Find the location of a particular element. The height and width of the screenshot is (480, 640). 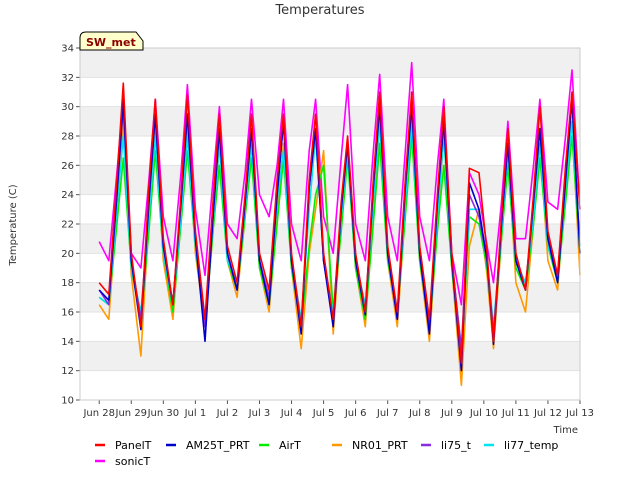

x-tick-label: Jul 3 is located at coordinates (259, 413).